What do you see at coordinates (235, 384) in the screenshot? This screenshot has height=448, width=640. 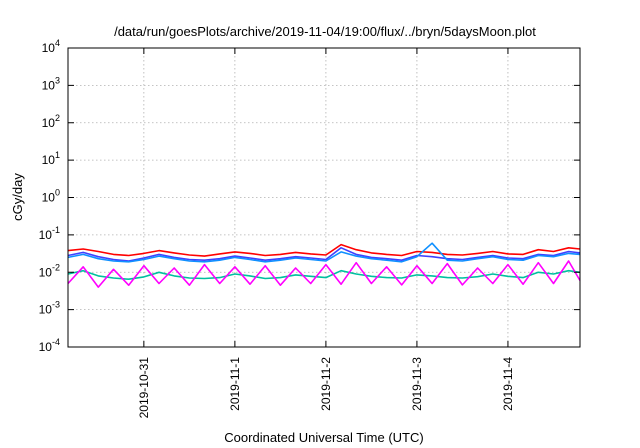 I see `x-tick-label: 2019-11-1` at bounding box center [235, 384].